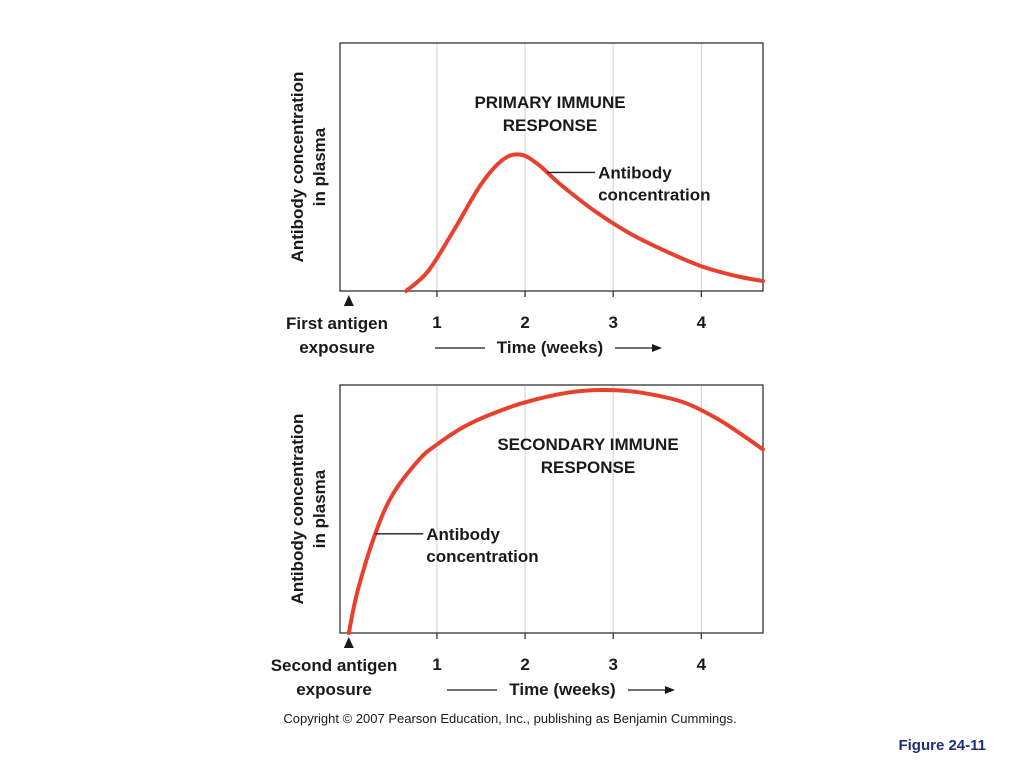 This screenshot has width=1024, height=768. What do you see at coordinates (337, 323) in the screenshot?
I see `exposure-label-line: First antigen` at bounding box center [337, 323].